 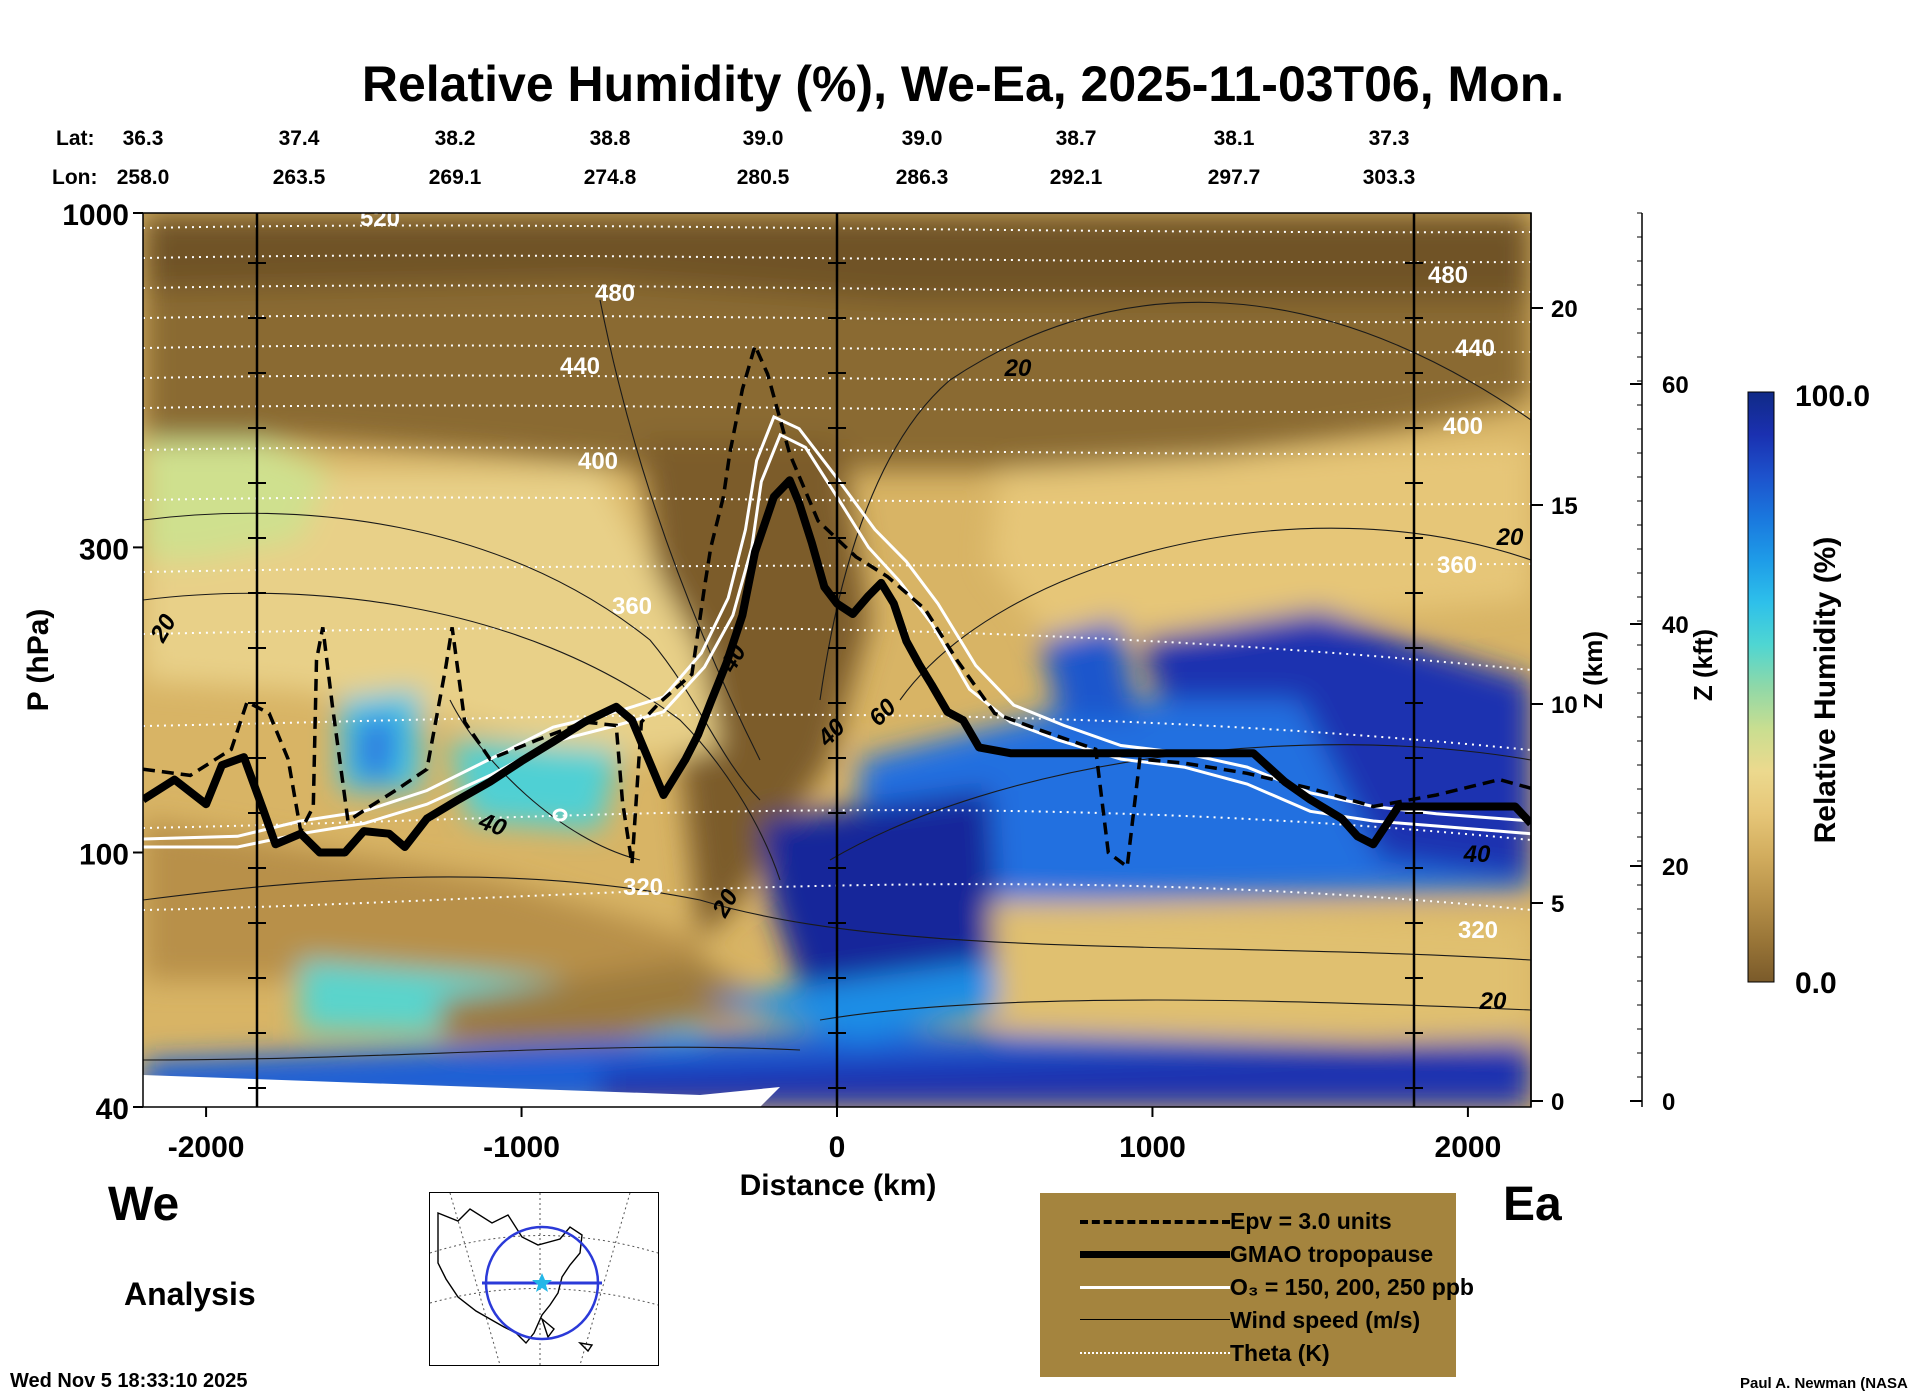 What do you see at coordinates (1832, 396) in the screenshot?
I see `colorbar-max-label: 100.0` at bounding box center [1832, 396].